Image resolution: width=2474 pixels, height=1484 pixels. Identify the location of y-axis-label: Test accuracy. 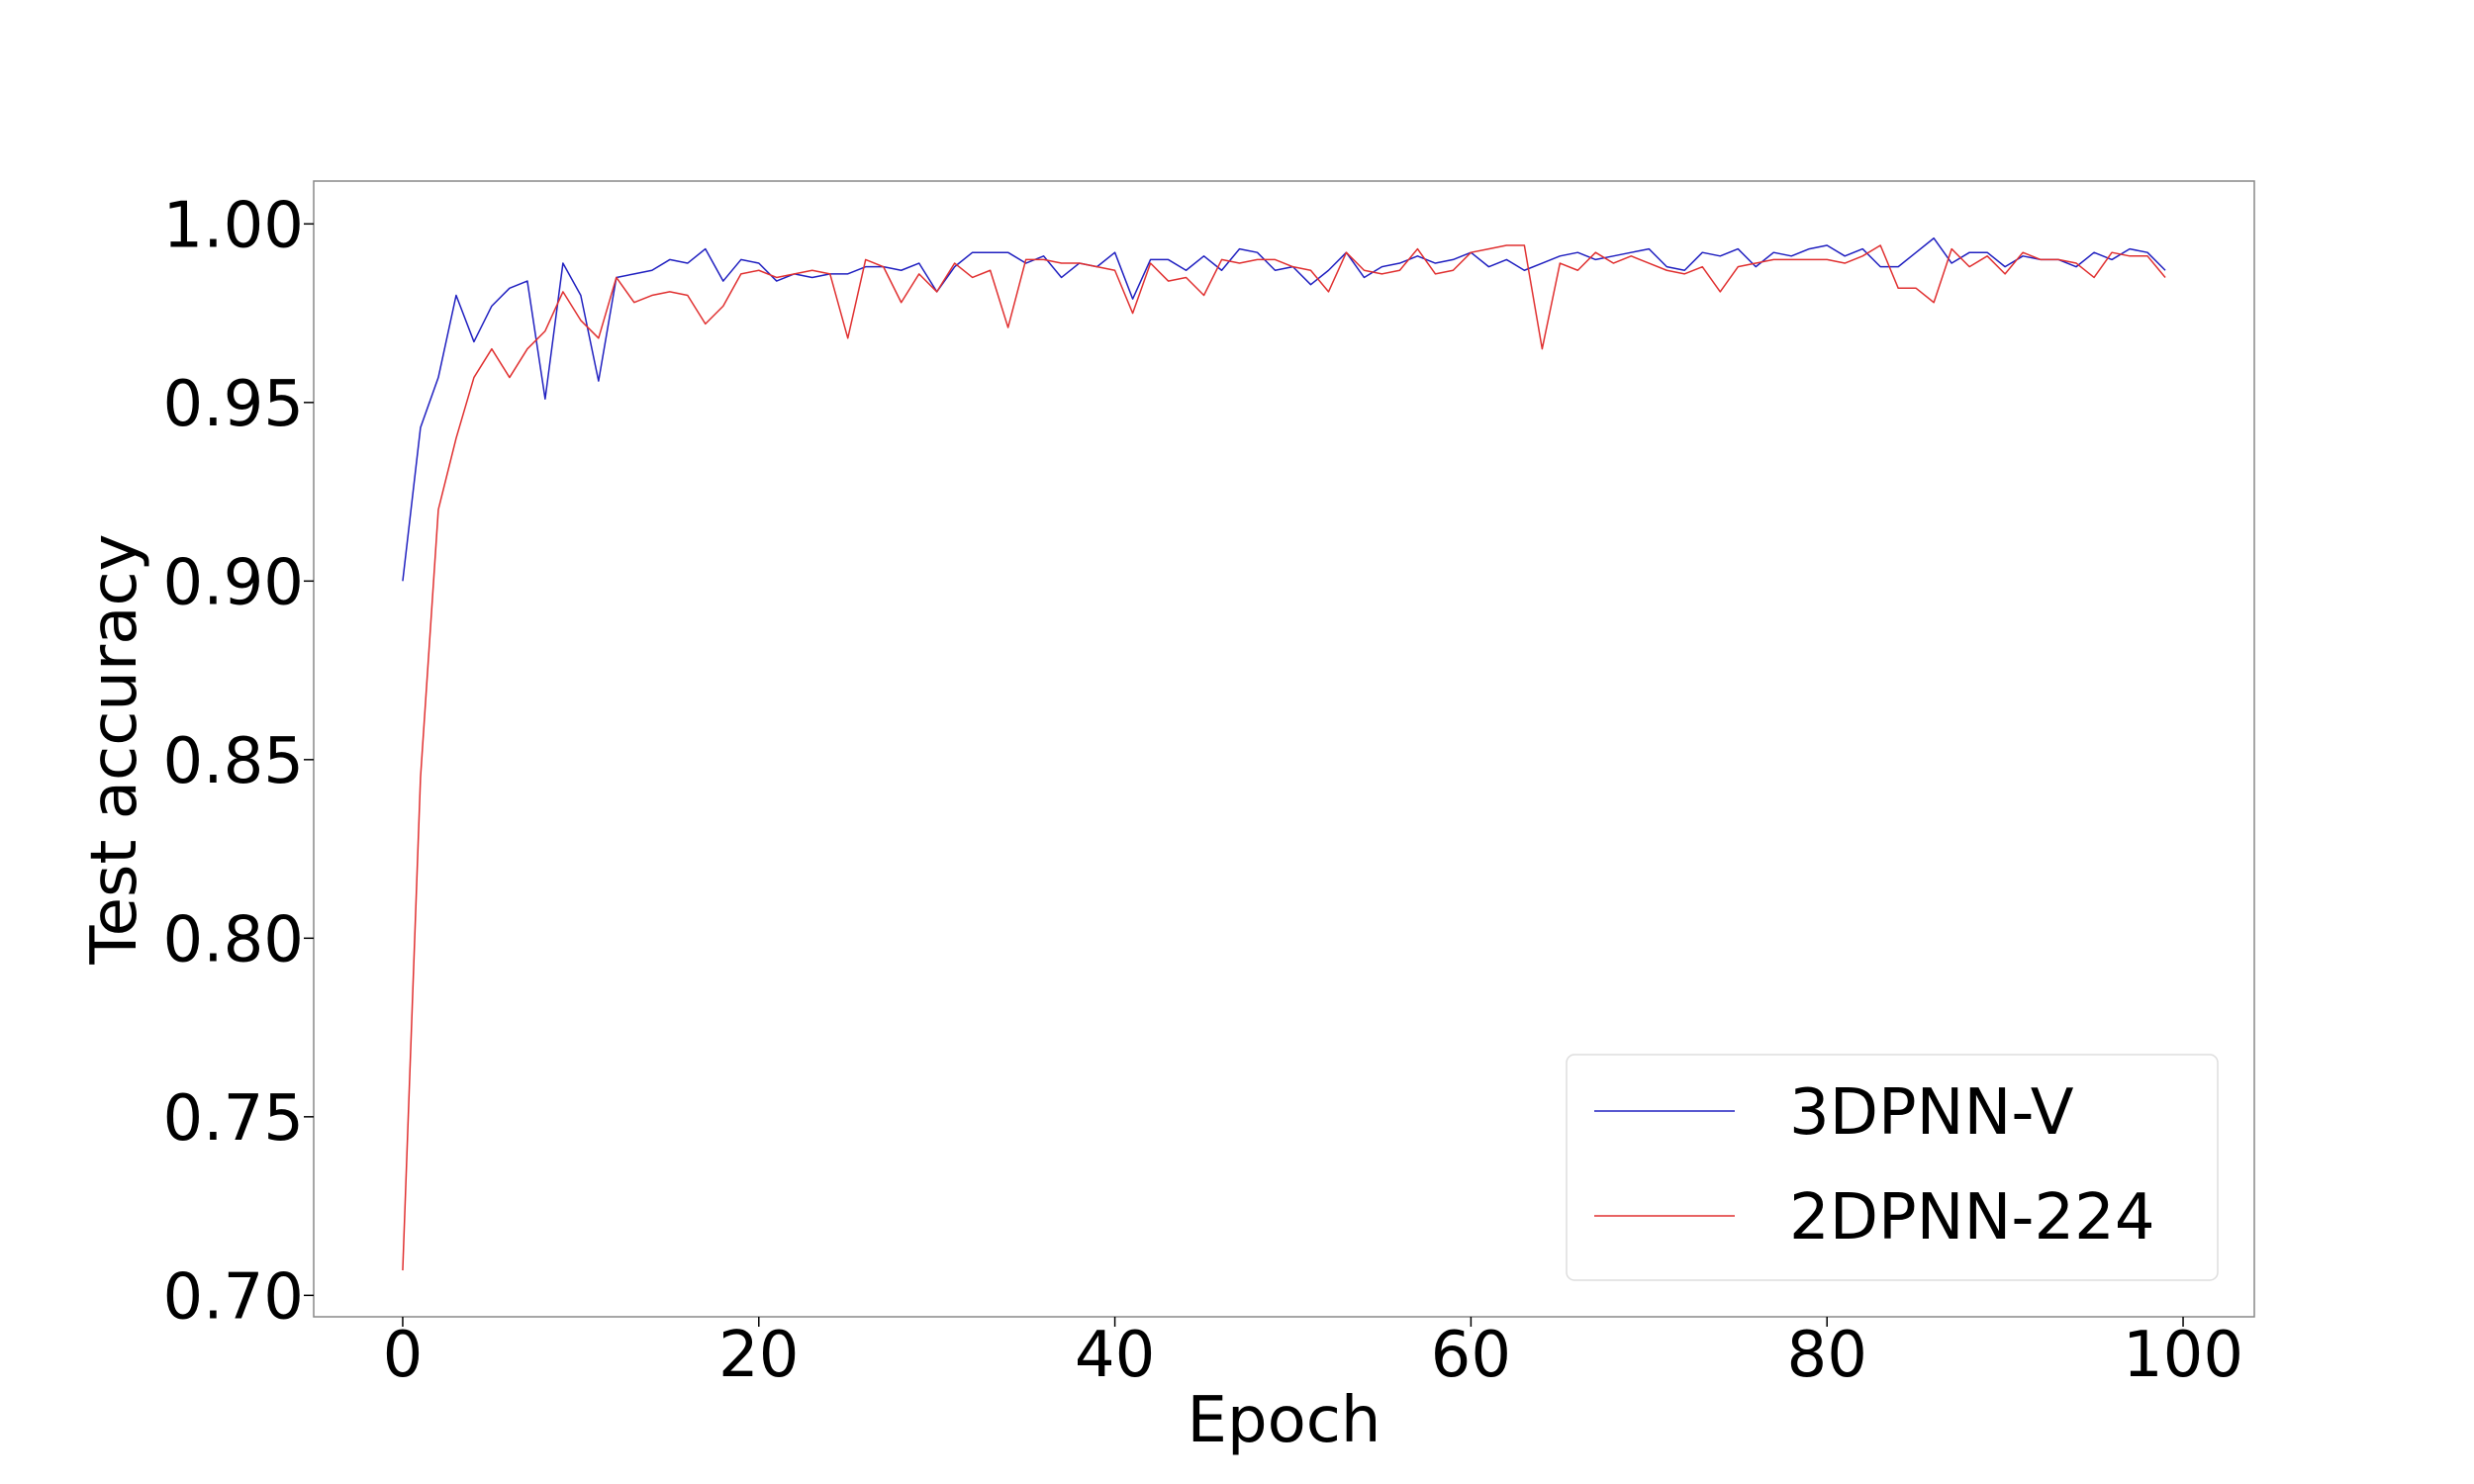
(115, 749).